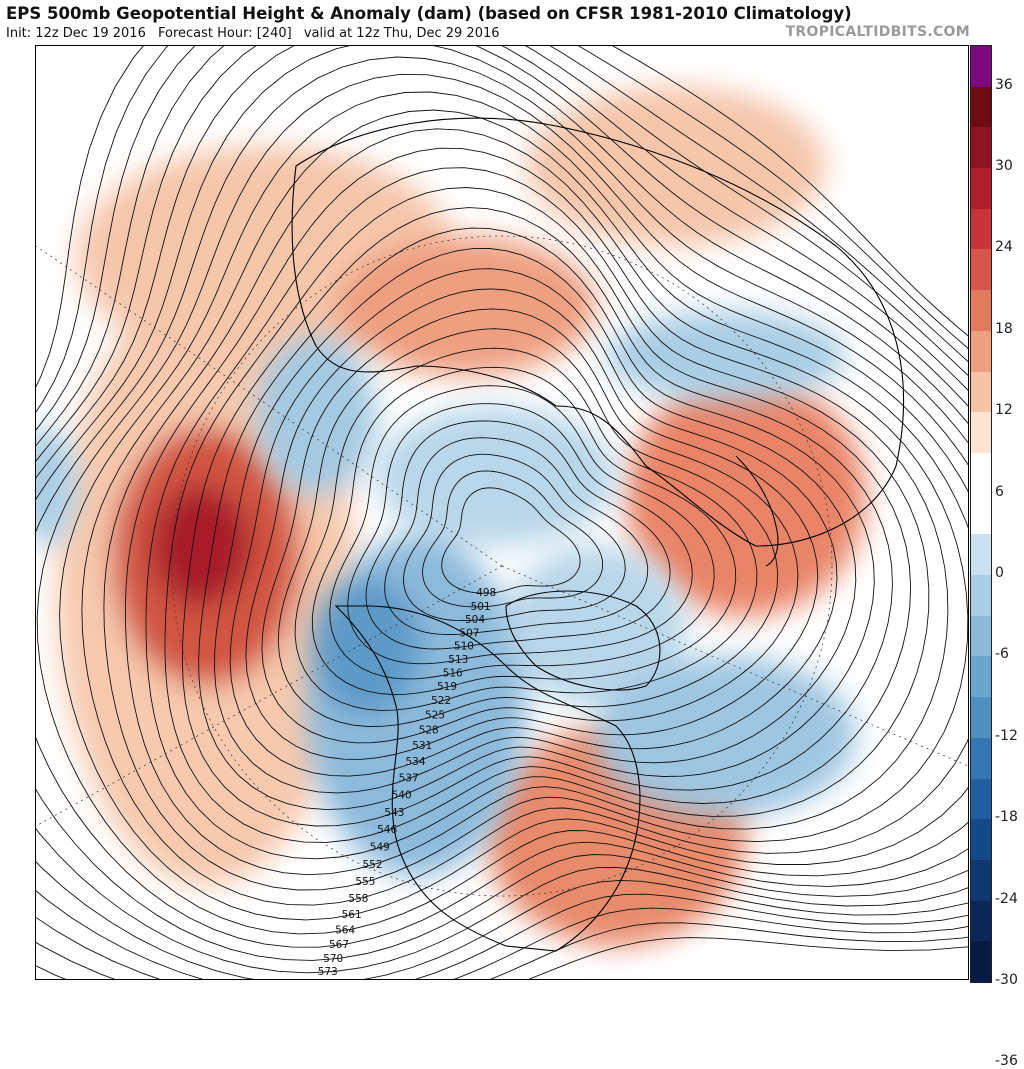 This screenshot has width=1024, height=1069. I want to click on colorbar-tick: -24, so click(1006, 898).